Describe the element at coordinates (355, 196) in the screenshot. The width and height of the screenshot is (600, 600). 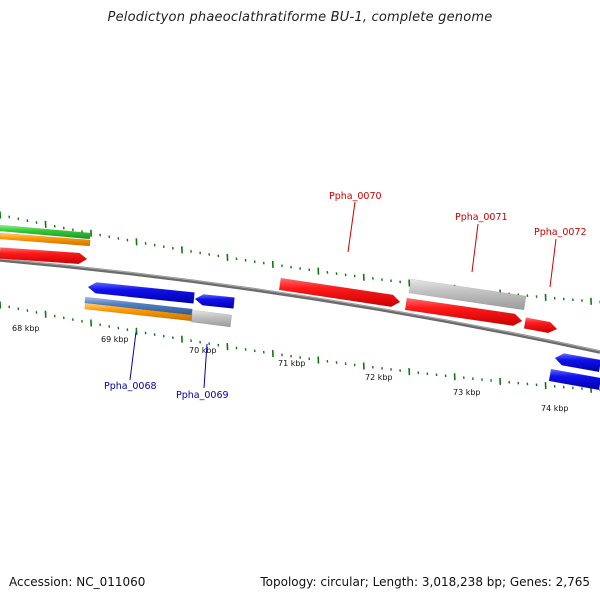
I see `gene-label: Ppha_0070` at that location.